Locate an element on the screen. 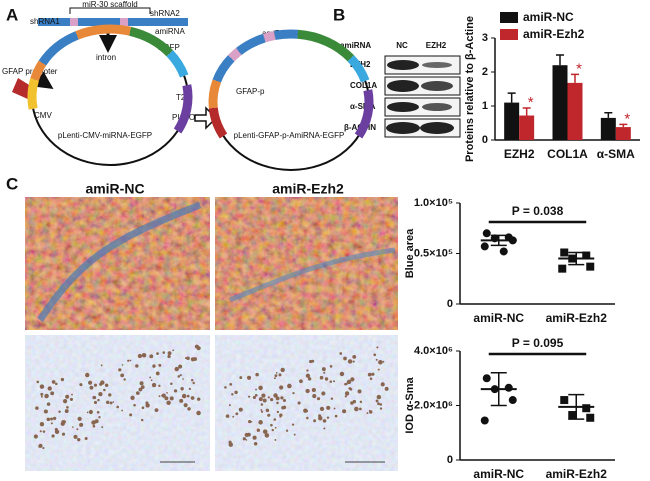  lane-label: NC is located at coordinates (402, 45).